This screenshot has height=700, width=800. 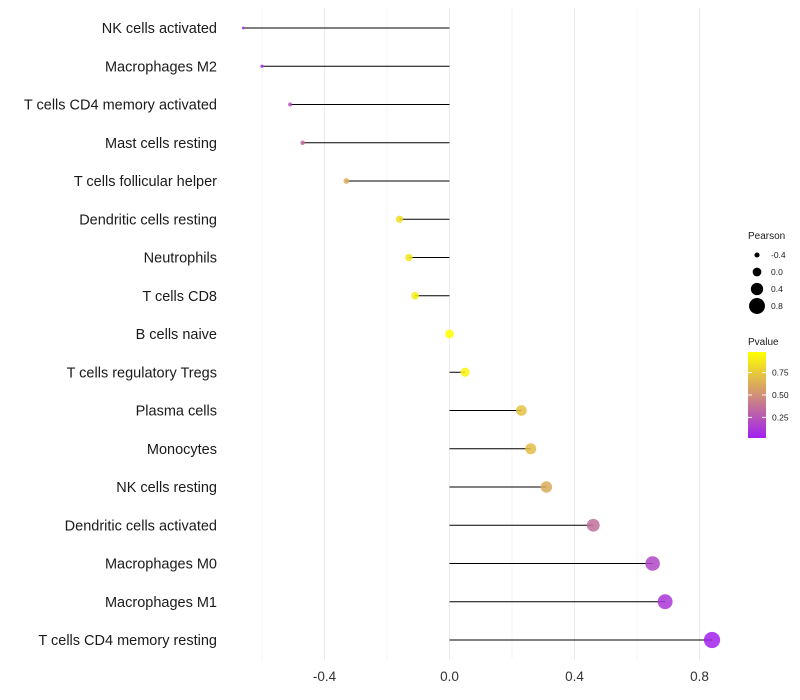 I want to click on y-tick-label: Macrophages M1, so click(x=161, y=603).